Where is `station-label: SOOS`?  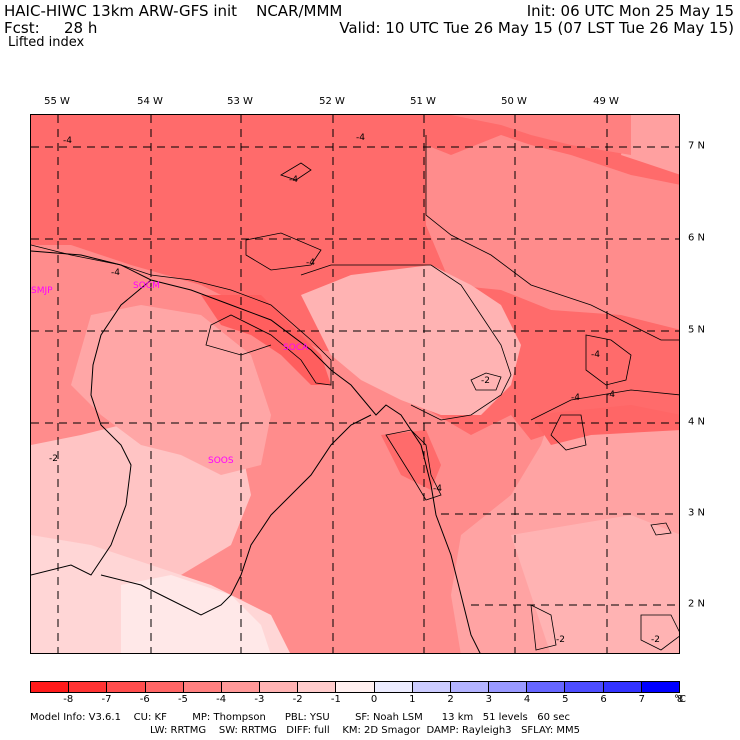 station-label: SOOS is located at coordinates (221, 461).